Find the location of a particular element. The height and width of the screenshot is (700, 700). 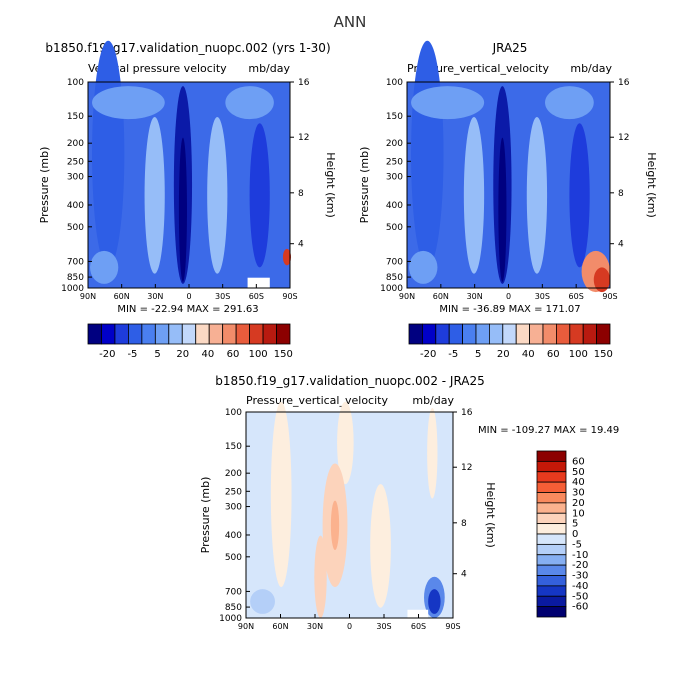

panel-diff-subtitle-left: Pressure_vertical_velocity is located at coordinates (317, 400).